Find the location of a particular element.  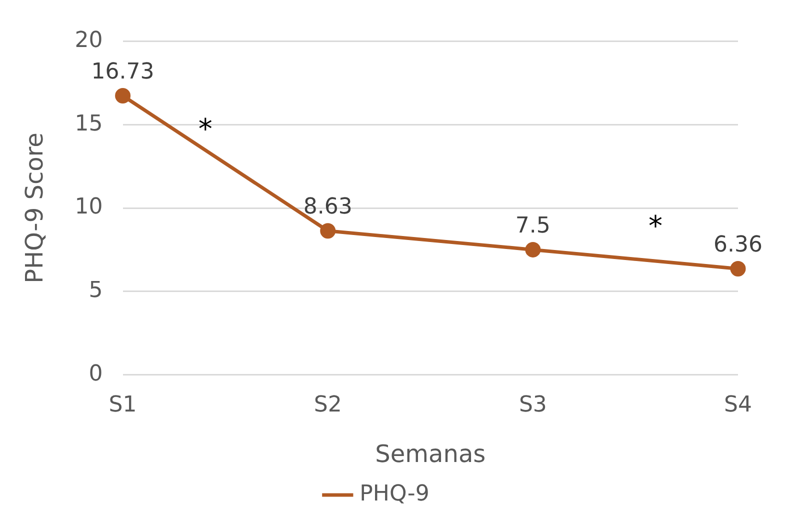

y-tick-label: 5 is located at coordinates (95, 291).